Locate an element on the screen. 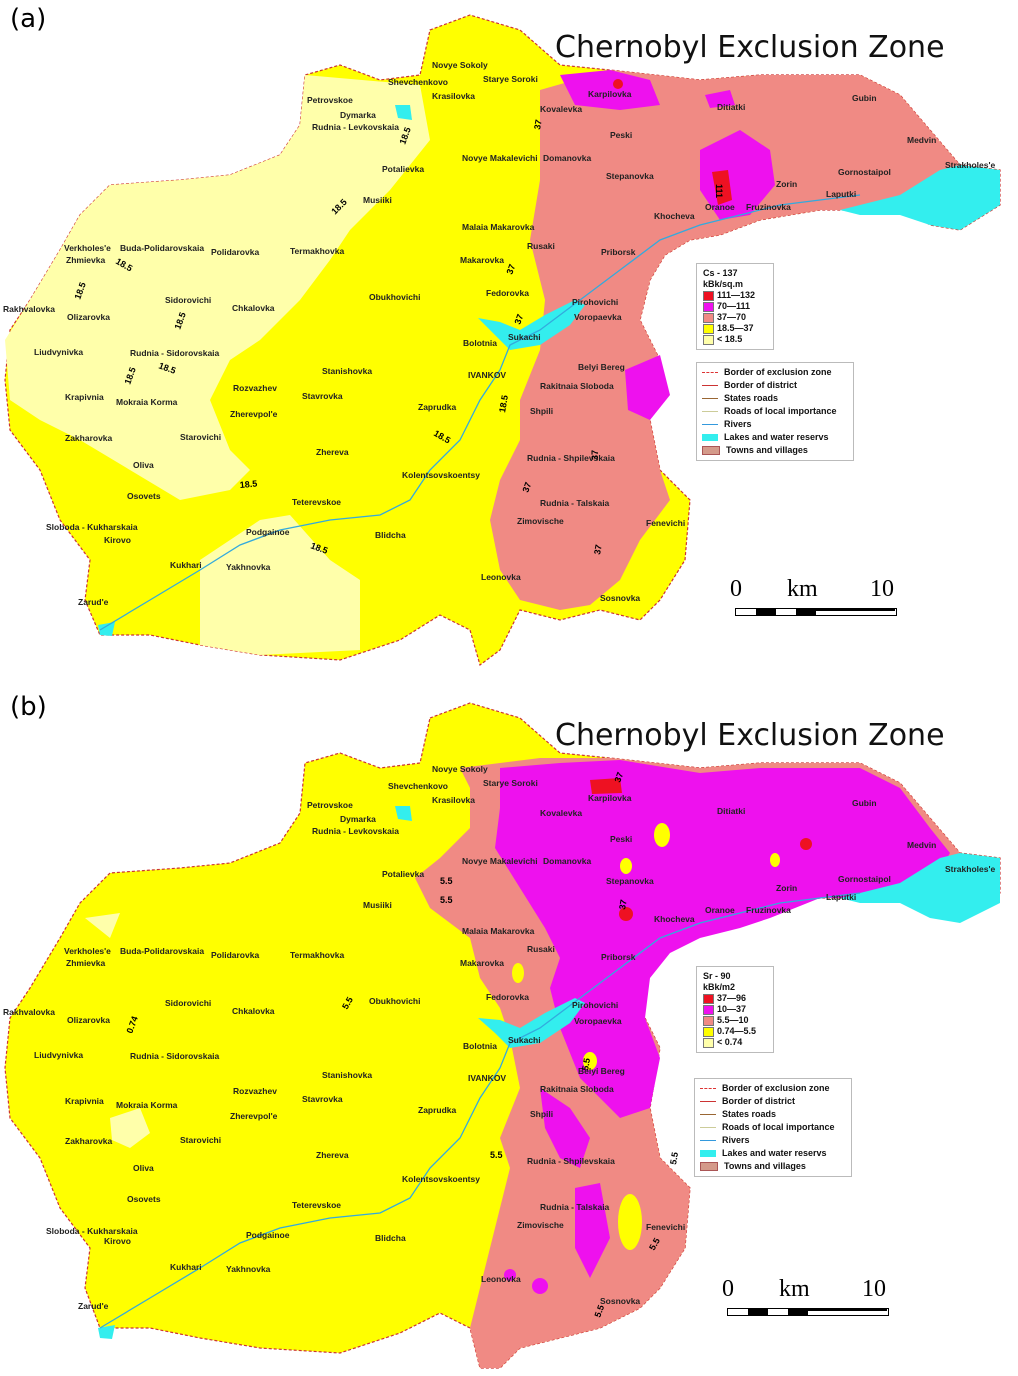  place-label: Sidorovichi is located at coordinates (188, 300).